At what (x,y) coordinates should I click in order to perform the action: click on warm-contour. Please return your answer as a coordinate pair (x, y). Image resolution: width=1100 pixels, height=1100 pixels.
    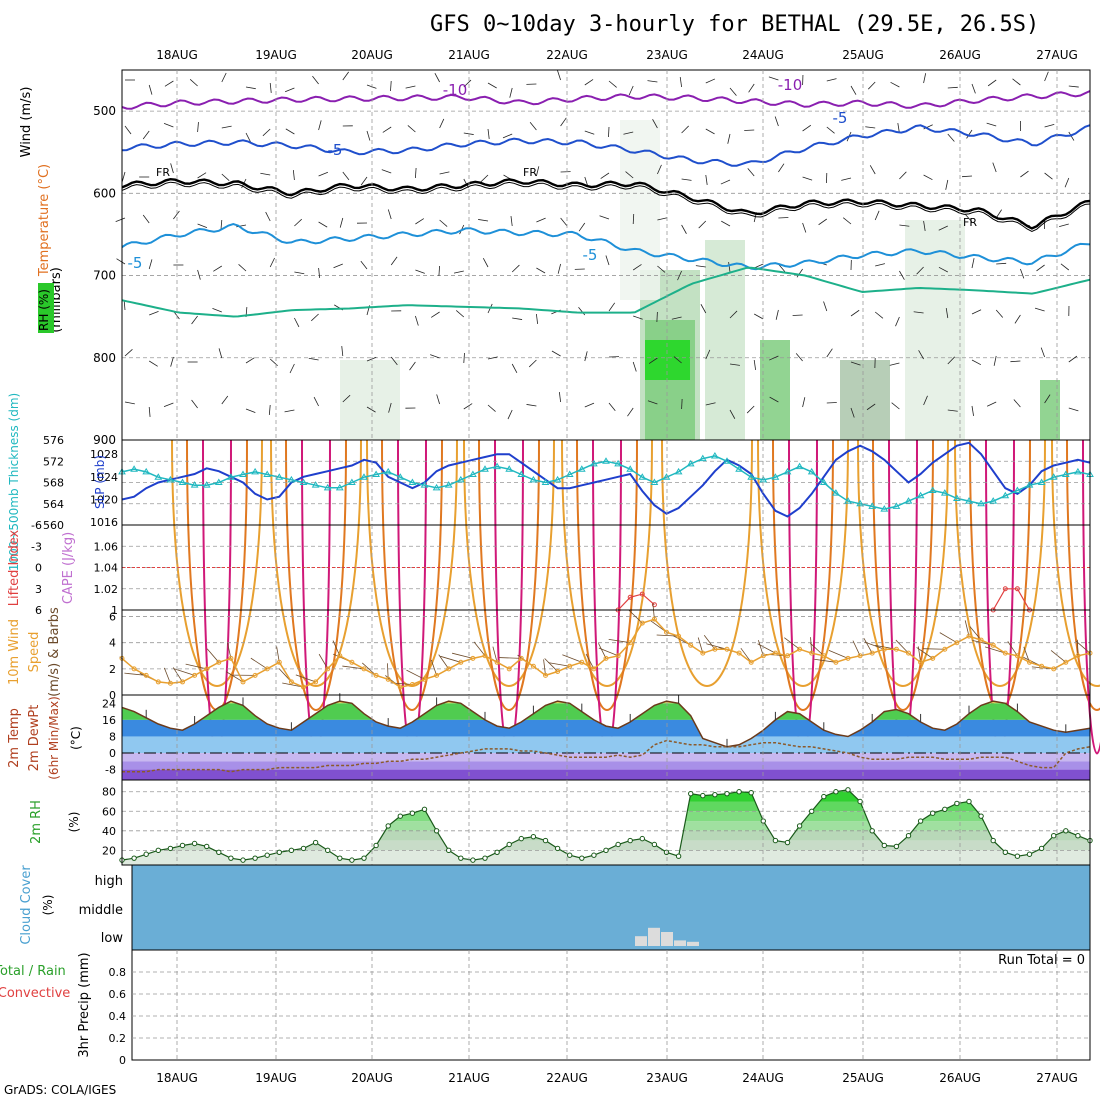
    Looking at the image, I should click on (316, 563).